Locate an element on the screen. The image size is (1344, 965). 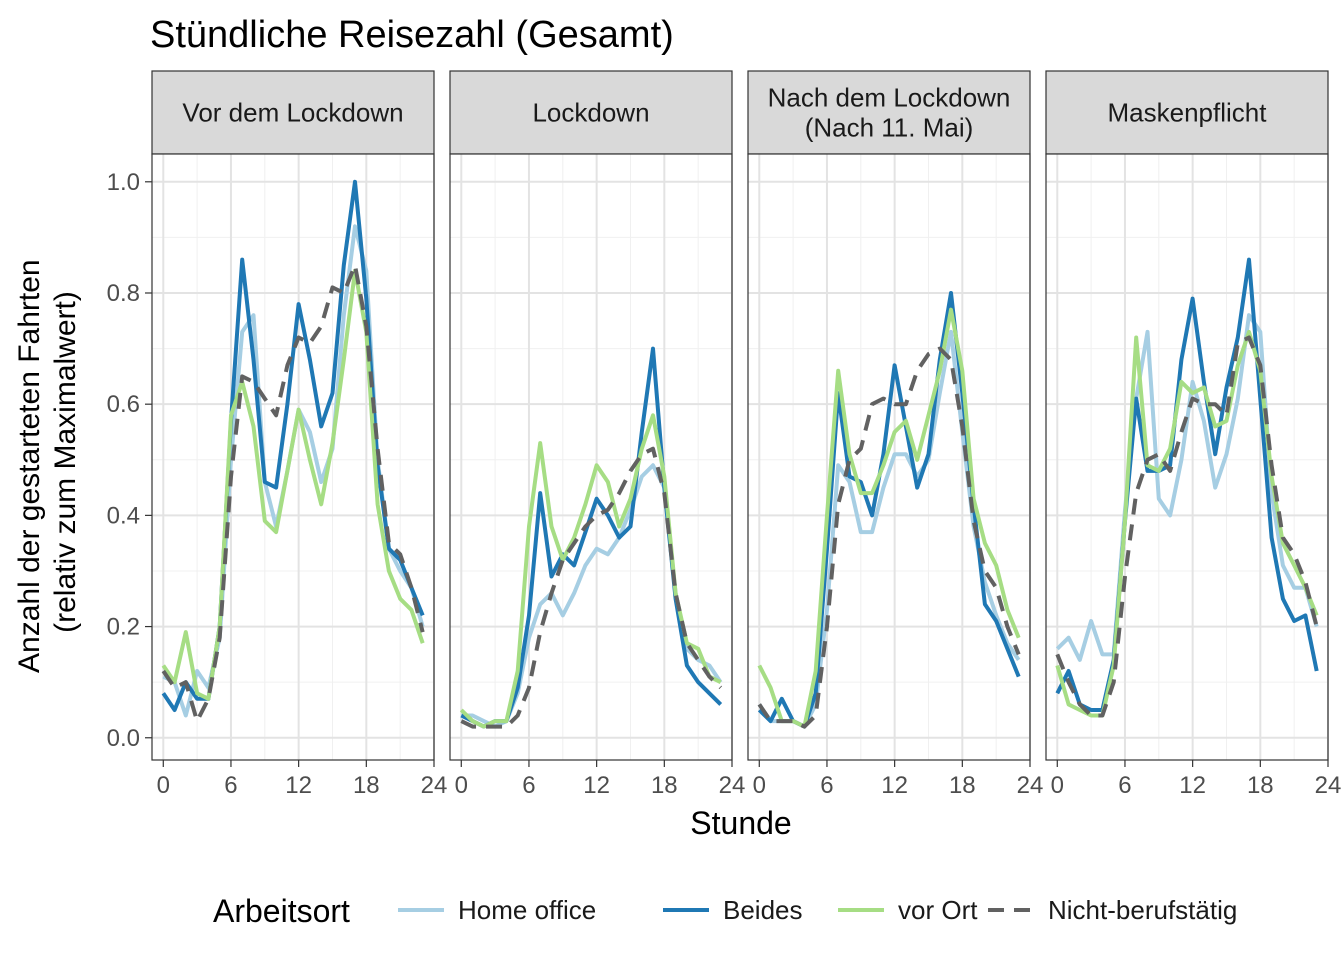
series-line-beides is located at coordinates (1187, 484).